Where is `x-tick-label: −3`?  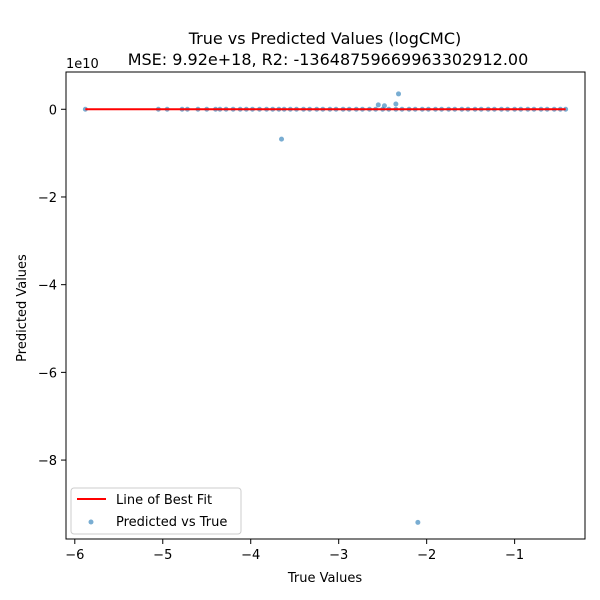
x-tick-label: −3 is located at coordinates (338, 555).